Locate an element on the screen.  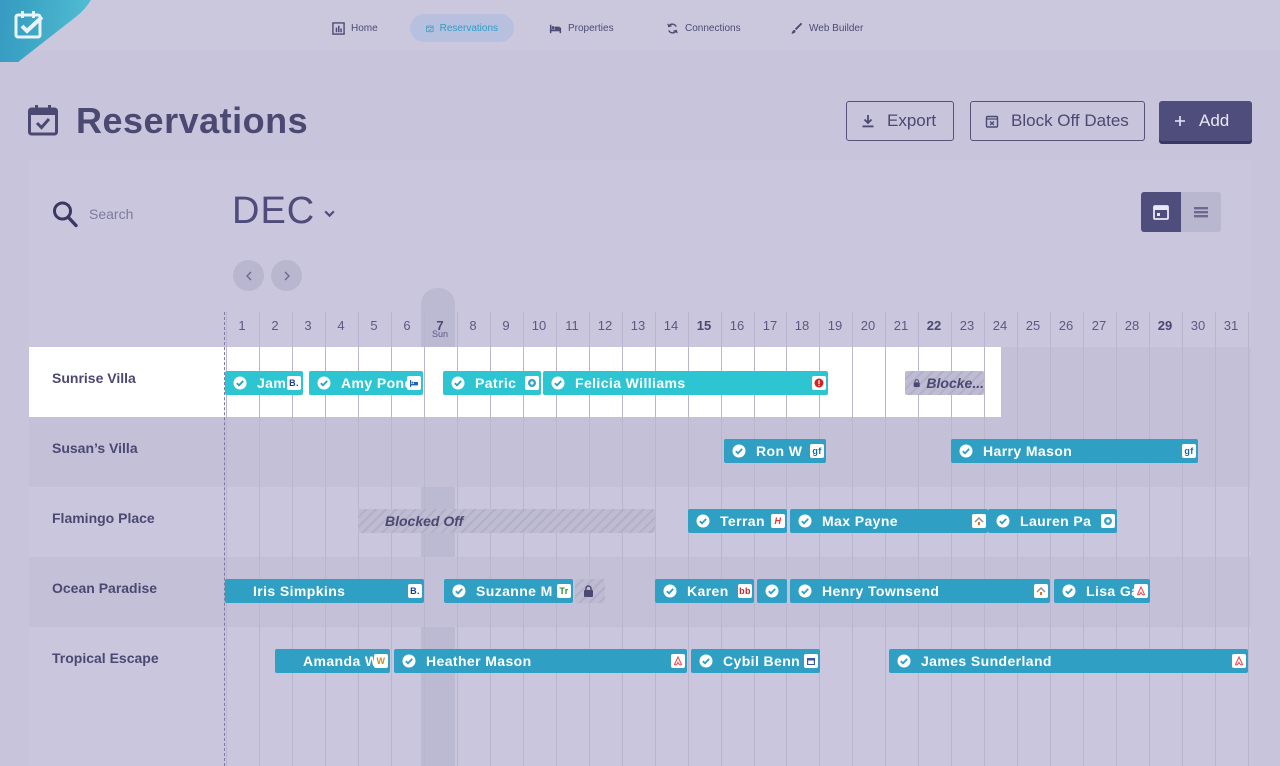
nav-properties-label: Properties is located at coordinates (591, 28).